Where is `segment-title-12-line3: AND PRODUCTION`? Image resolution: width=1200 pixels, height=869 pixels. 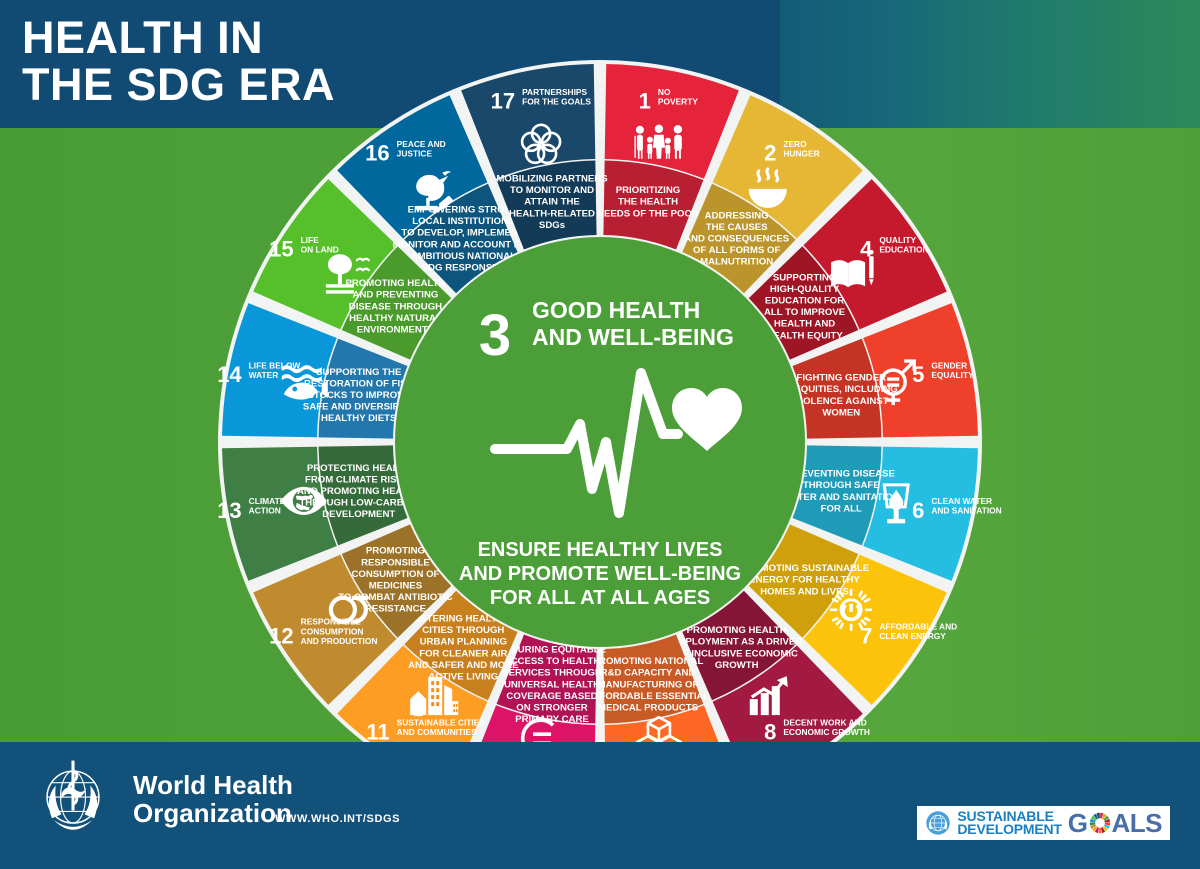 segment-title-12-line3: AND PRODUCTION is located at coordinates (339, 641).